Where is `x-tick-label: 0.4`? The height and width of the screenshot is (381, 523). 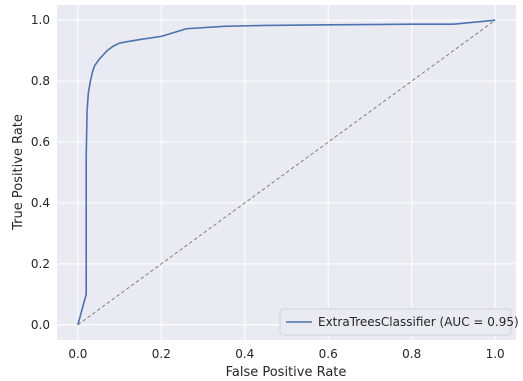 x-tick-label: 0.4 is located at coordinates (244, 354).